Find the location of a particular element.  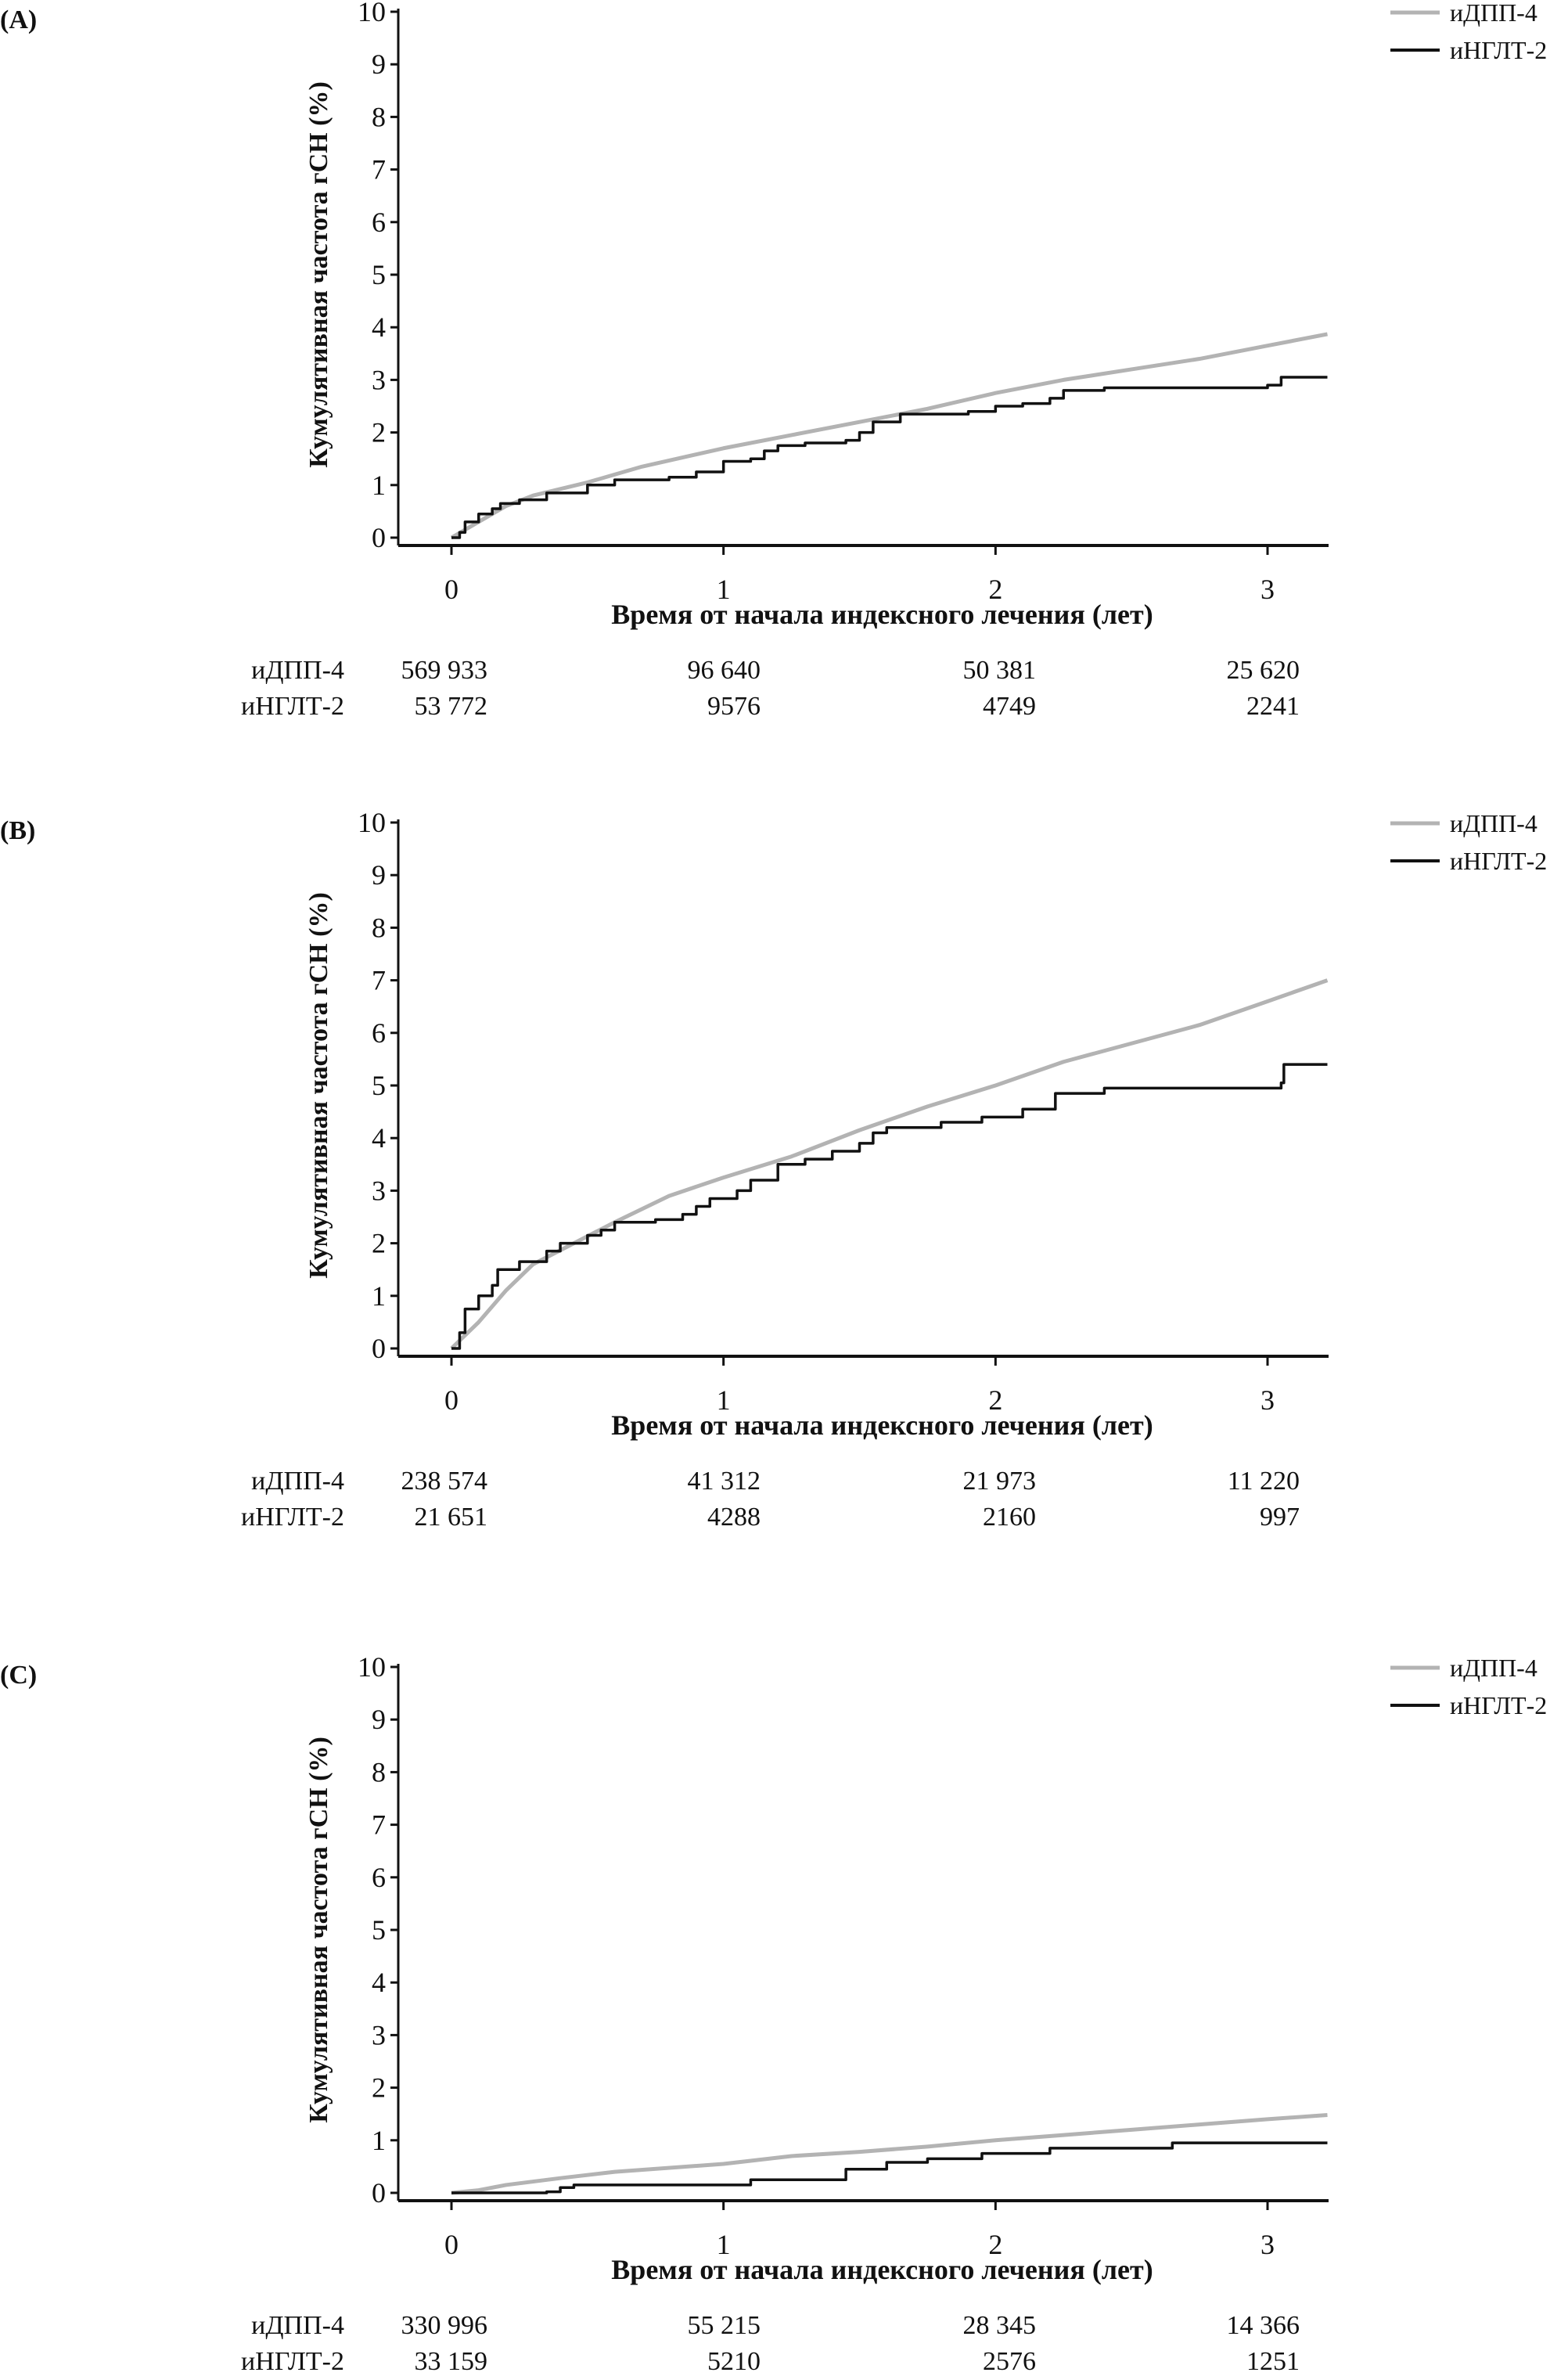

risk-value: 28 345 is located at coordinates (1000, 2325).